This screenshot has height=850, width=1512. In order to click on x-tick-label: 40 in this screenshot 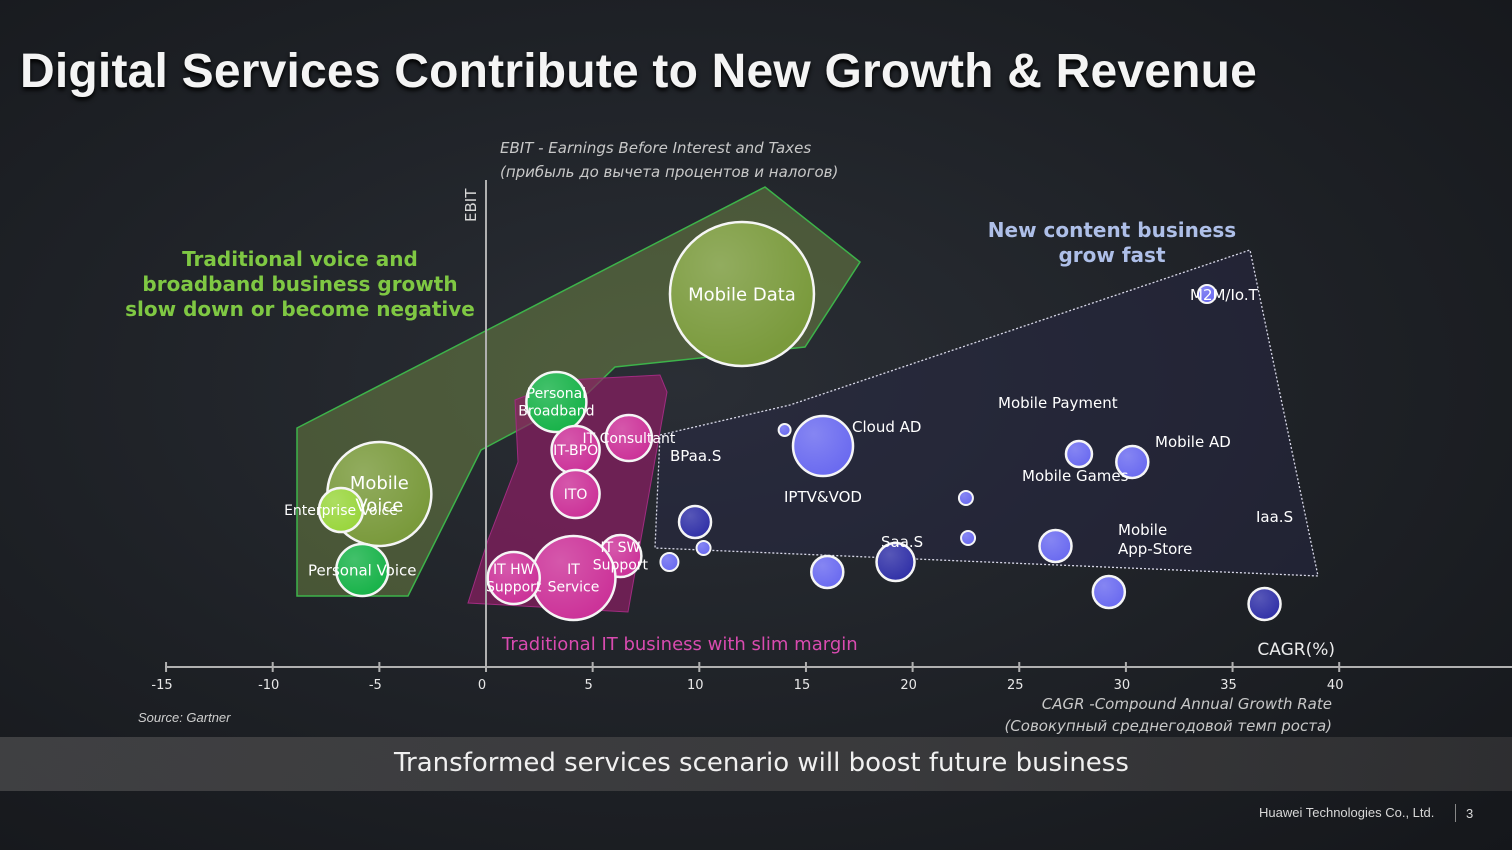, I will do `click(1335, 685)`.